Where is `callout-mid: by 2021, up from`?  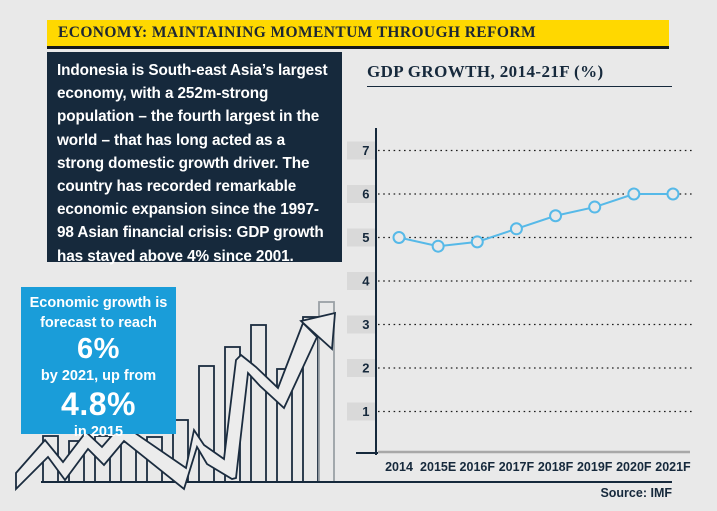 callout-mid: by 2021, up from is located at coordinates (98, 376).